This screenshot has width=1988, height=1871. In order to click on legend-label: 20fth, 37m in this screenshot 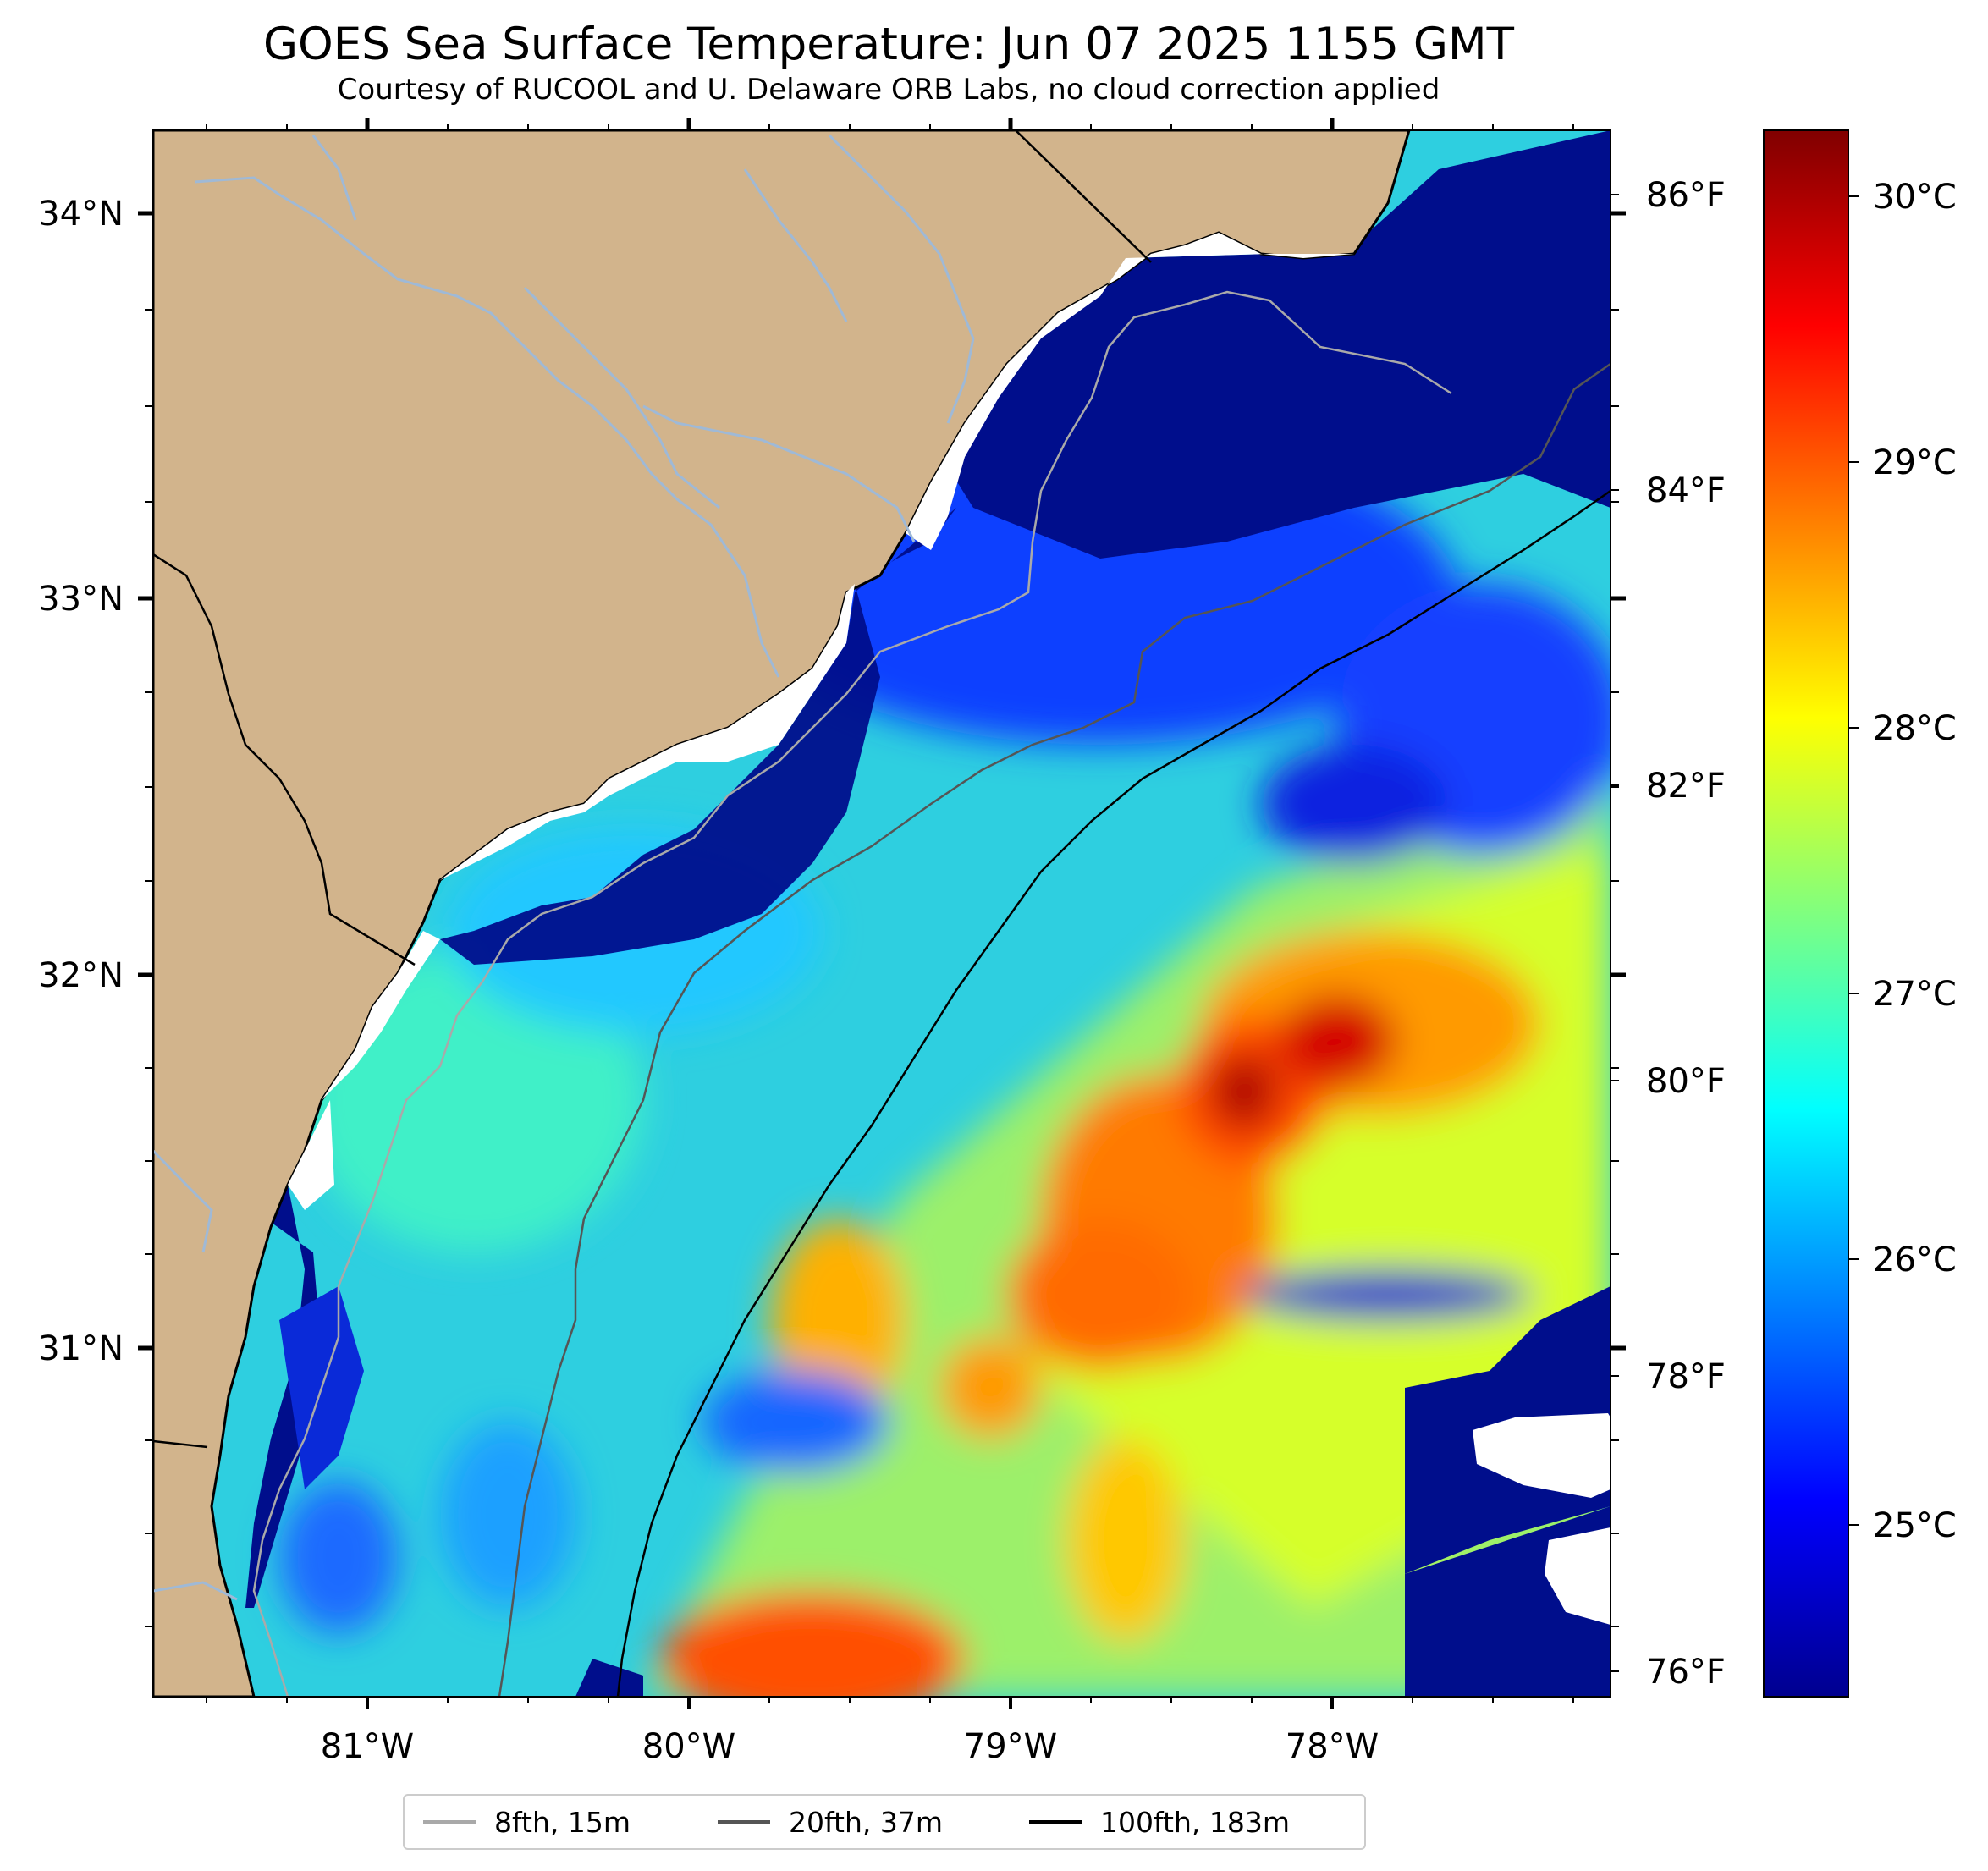, I will do `click(866, 1822)`.